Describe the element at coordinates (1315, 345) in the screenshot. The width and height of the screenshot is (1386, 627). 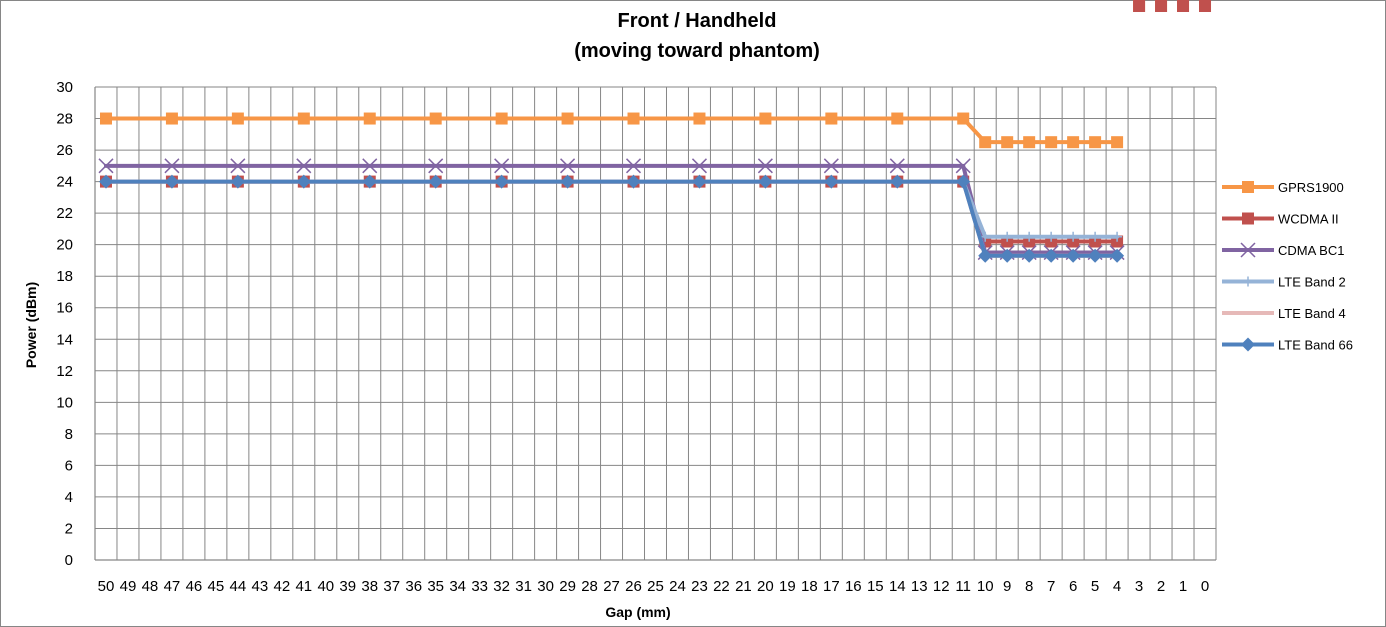
I see `legend-label: LTE Band 66` at that location.